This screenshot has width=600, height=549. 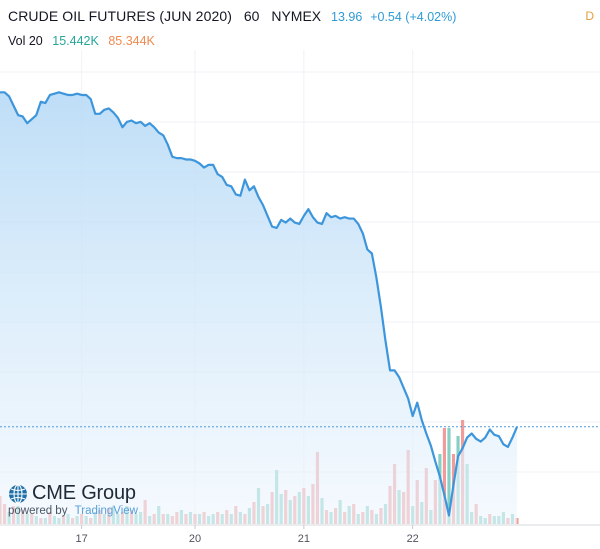 What do you see at coordinates (304, 539) in the screenshot?
I see `x-tick-label: 21` at bounding box center [304, 539].